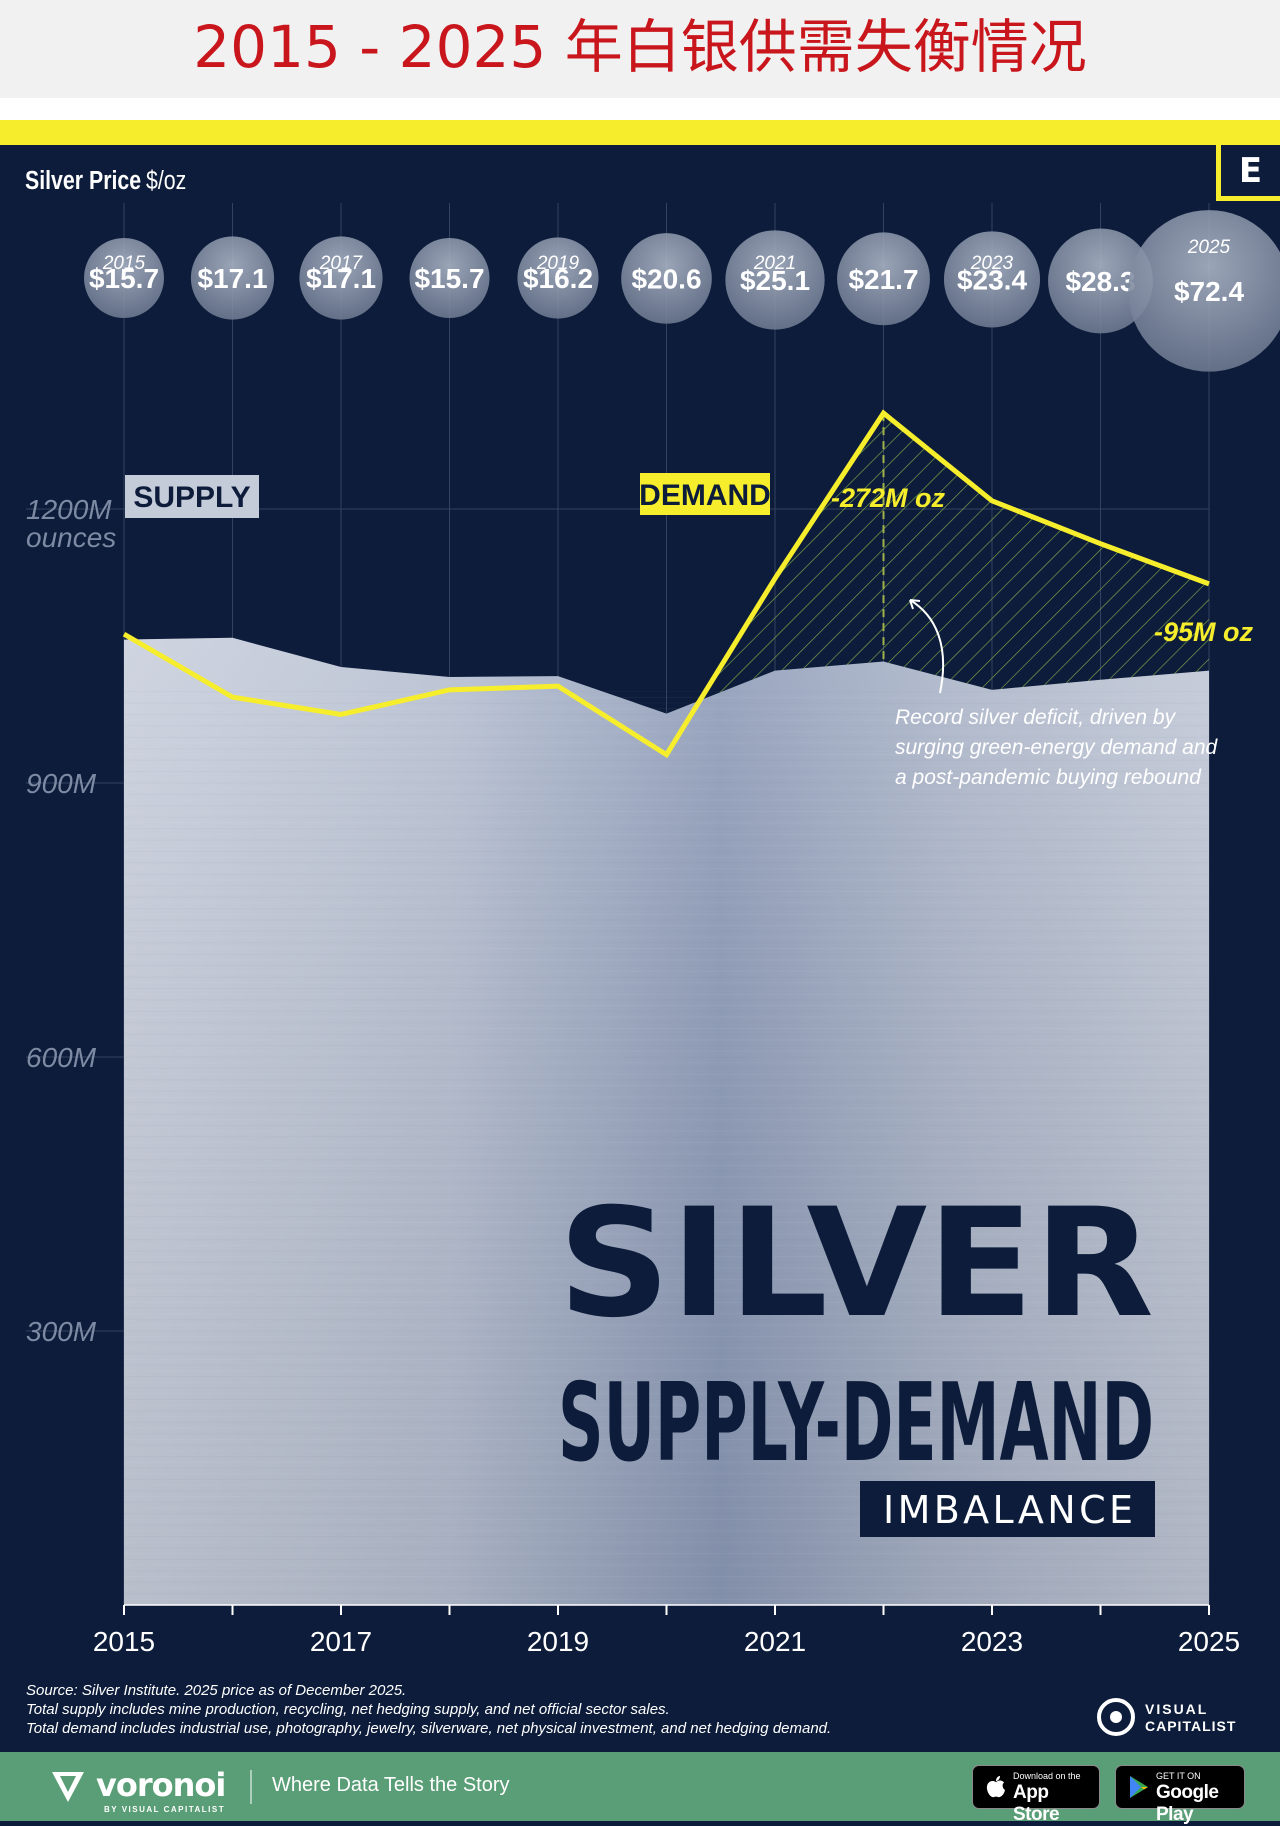 The height and width of the screenshot is (1826, 1280). I want to click on annotation-note-line: surging green-energy demand and, so click(1057, 747).